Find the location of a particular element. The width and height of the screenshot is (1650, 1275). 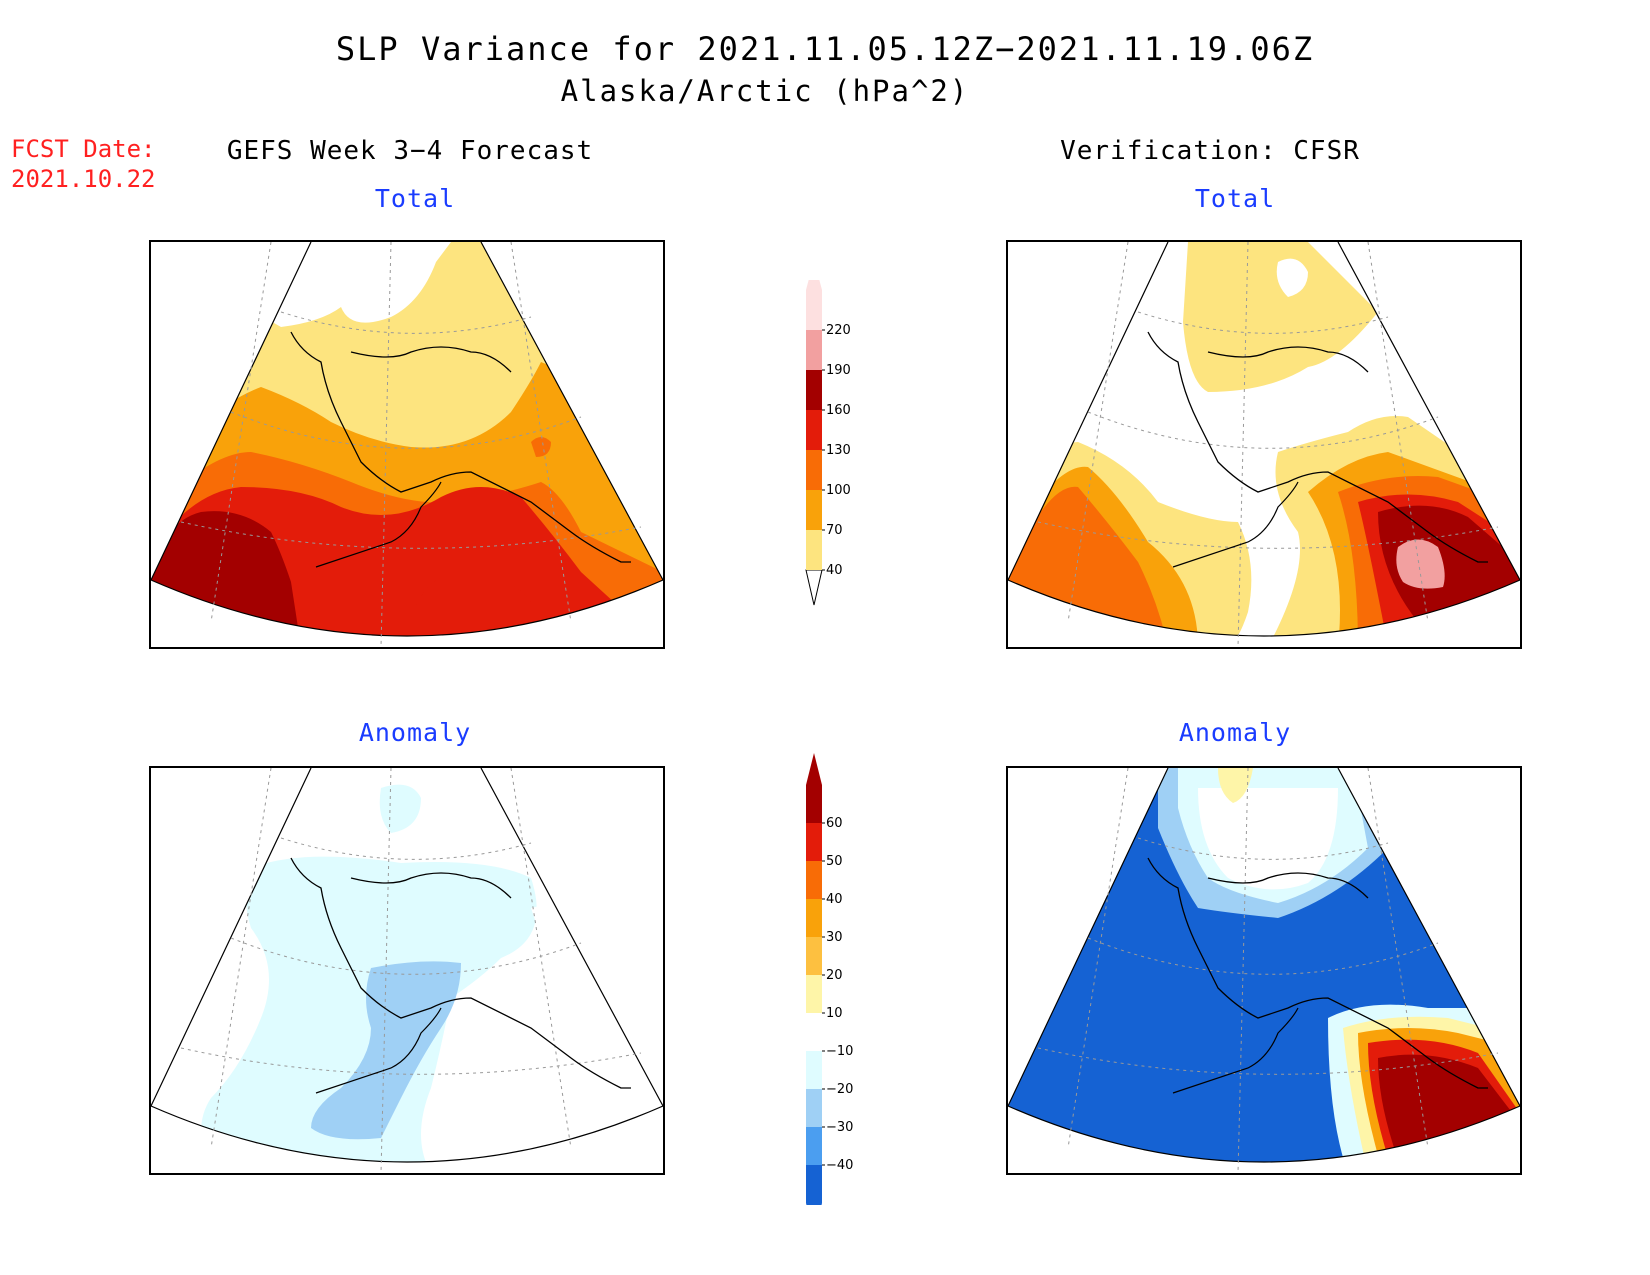

colorbar-total: 40 70 100 130 160 190 220 is located at coordinates (828, 443).